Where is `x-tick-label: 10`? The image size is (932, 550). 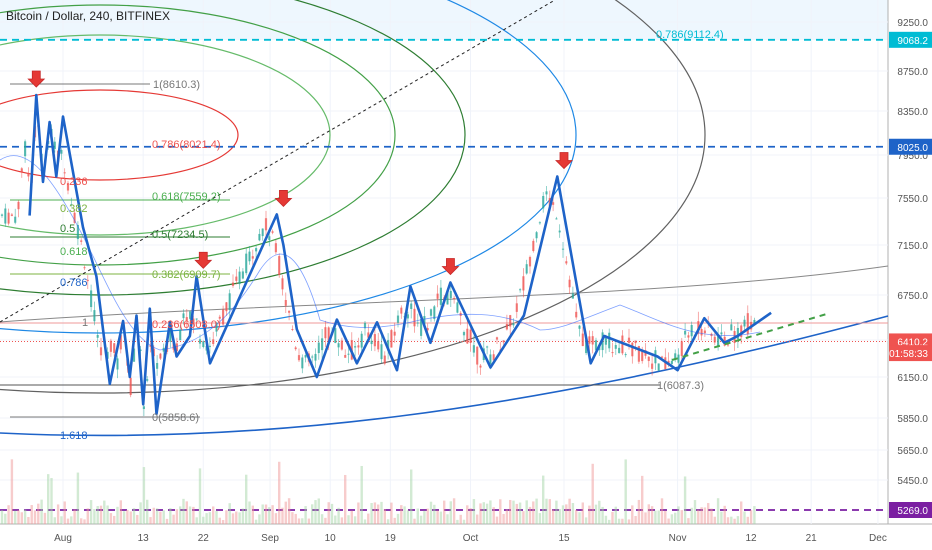
x-tick-label: 10 is located at coordinates (331, 538).